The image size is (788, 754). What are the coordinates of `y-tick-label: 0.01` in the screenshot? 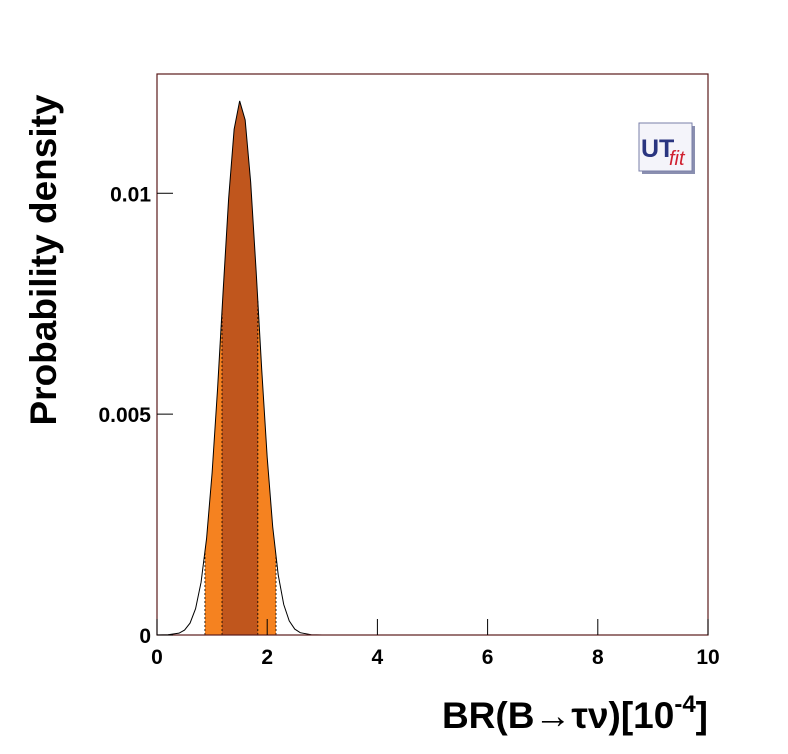 It's located at (130, 194).